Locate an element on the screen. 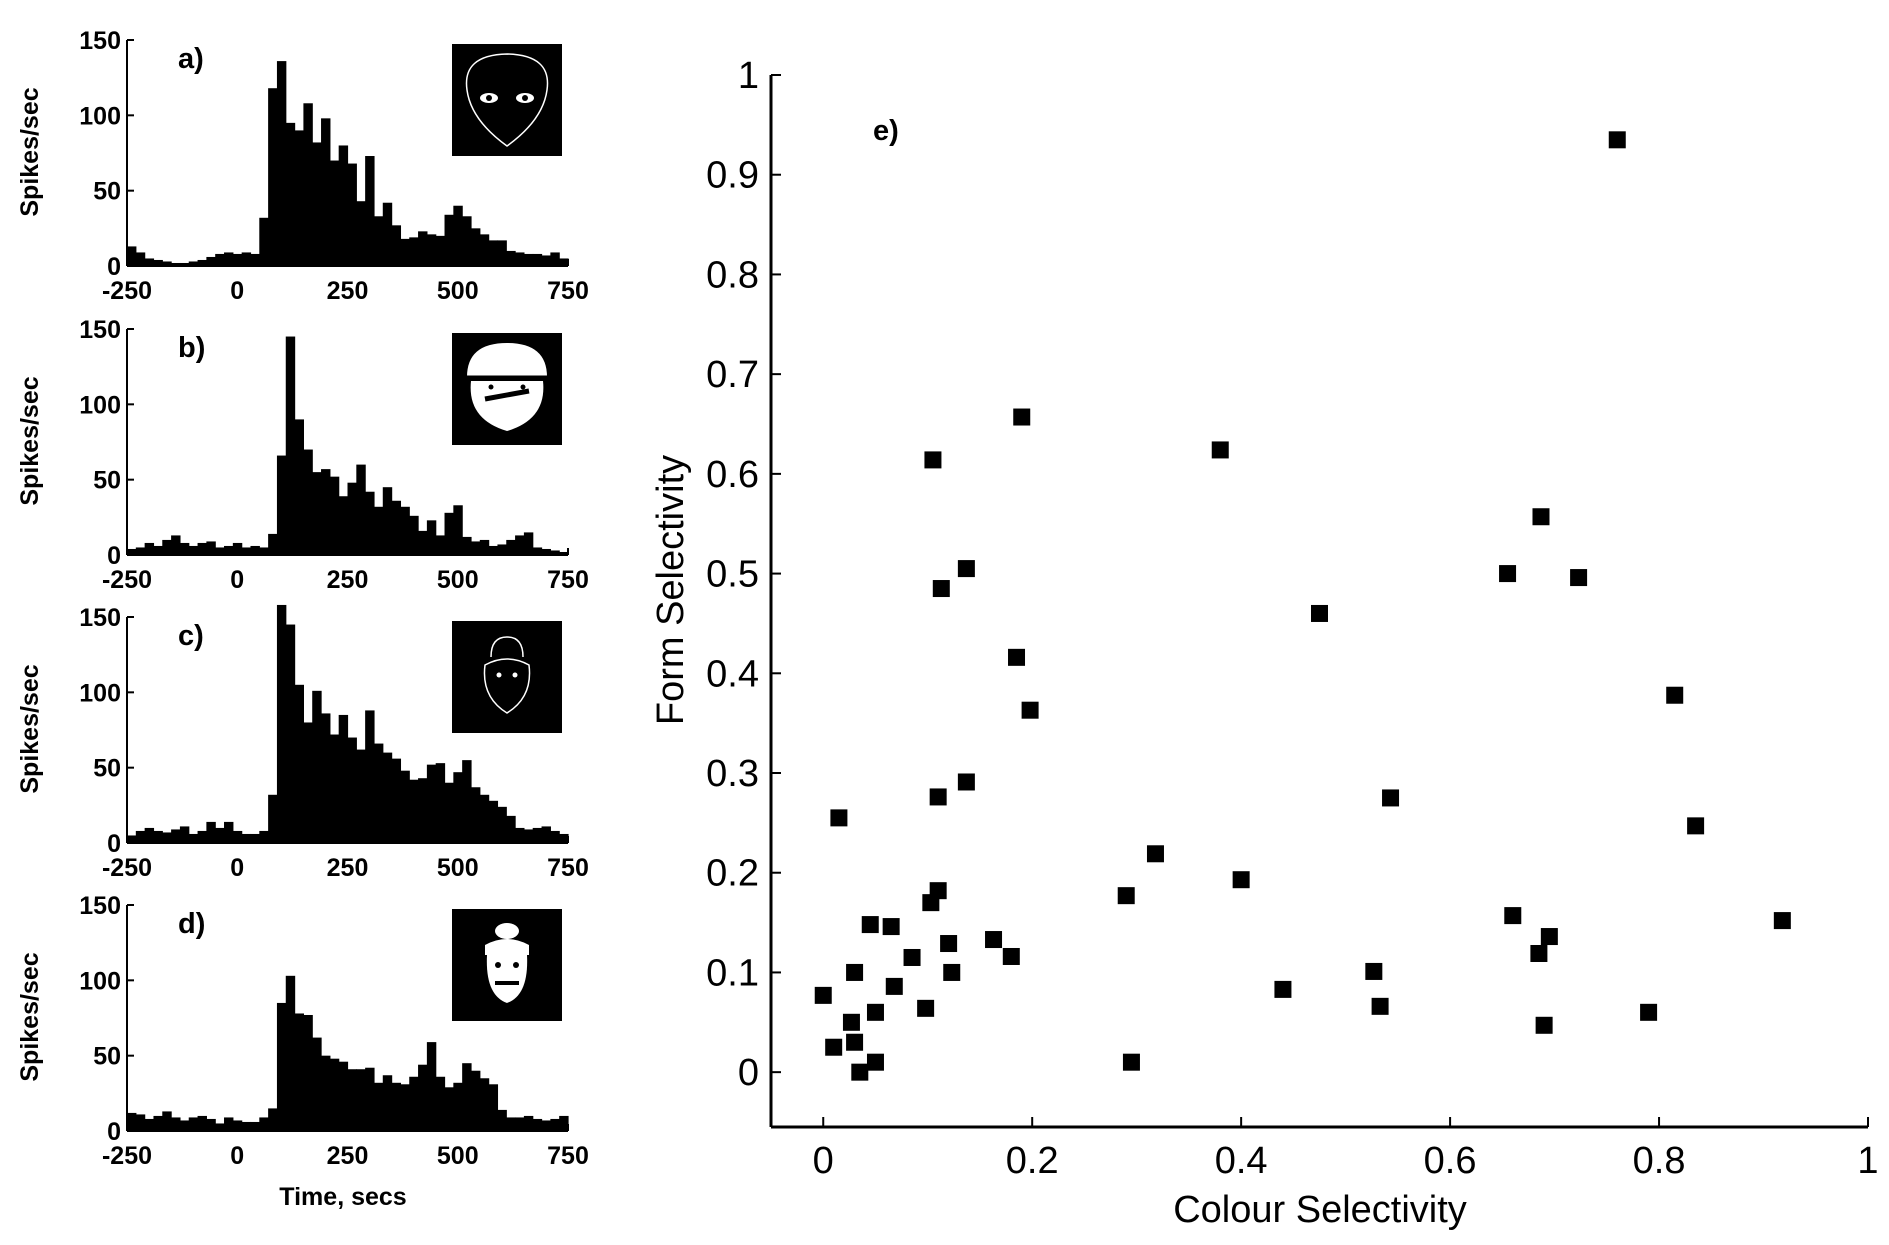  scatter-y-tick-label: 0.9 is located at coordinates (732, 176).